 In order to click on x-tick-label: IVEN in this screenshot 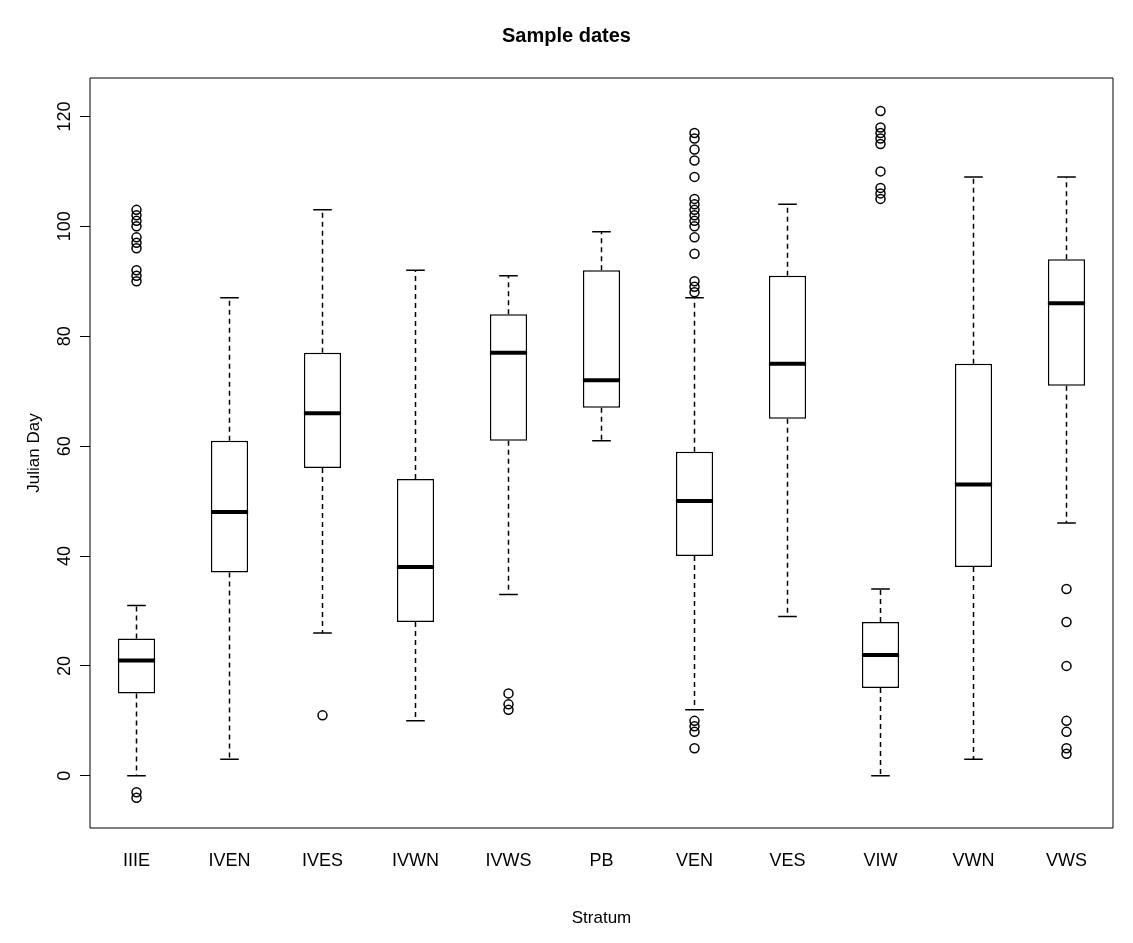, I will do `click(229, 859)`.